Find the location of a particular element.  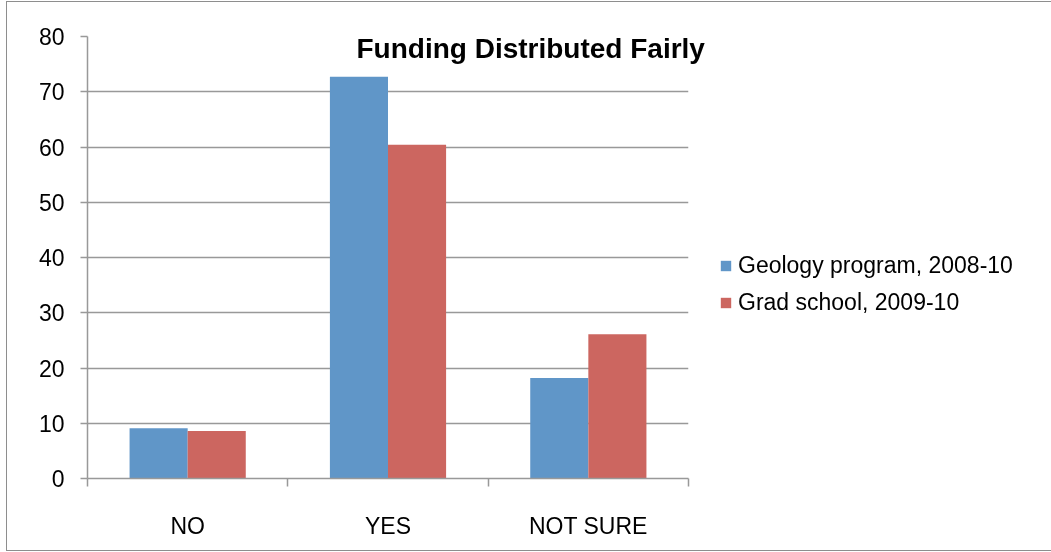

legend-label: Geology program, 2008-10 is located at coordinates (875, 265).